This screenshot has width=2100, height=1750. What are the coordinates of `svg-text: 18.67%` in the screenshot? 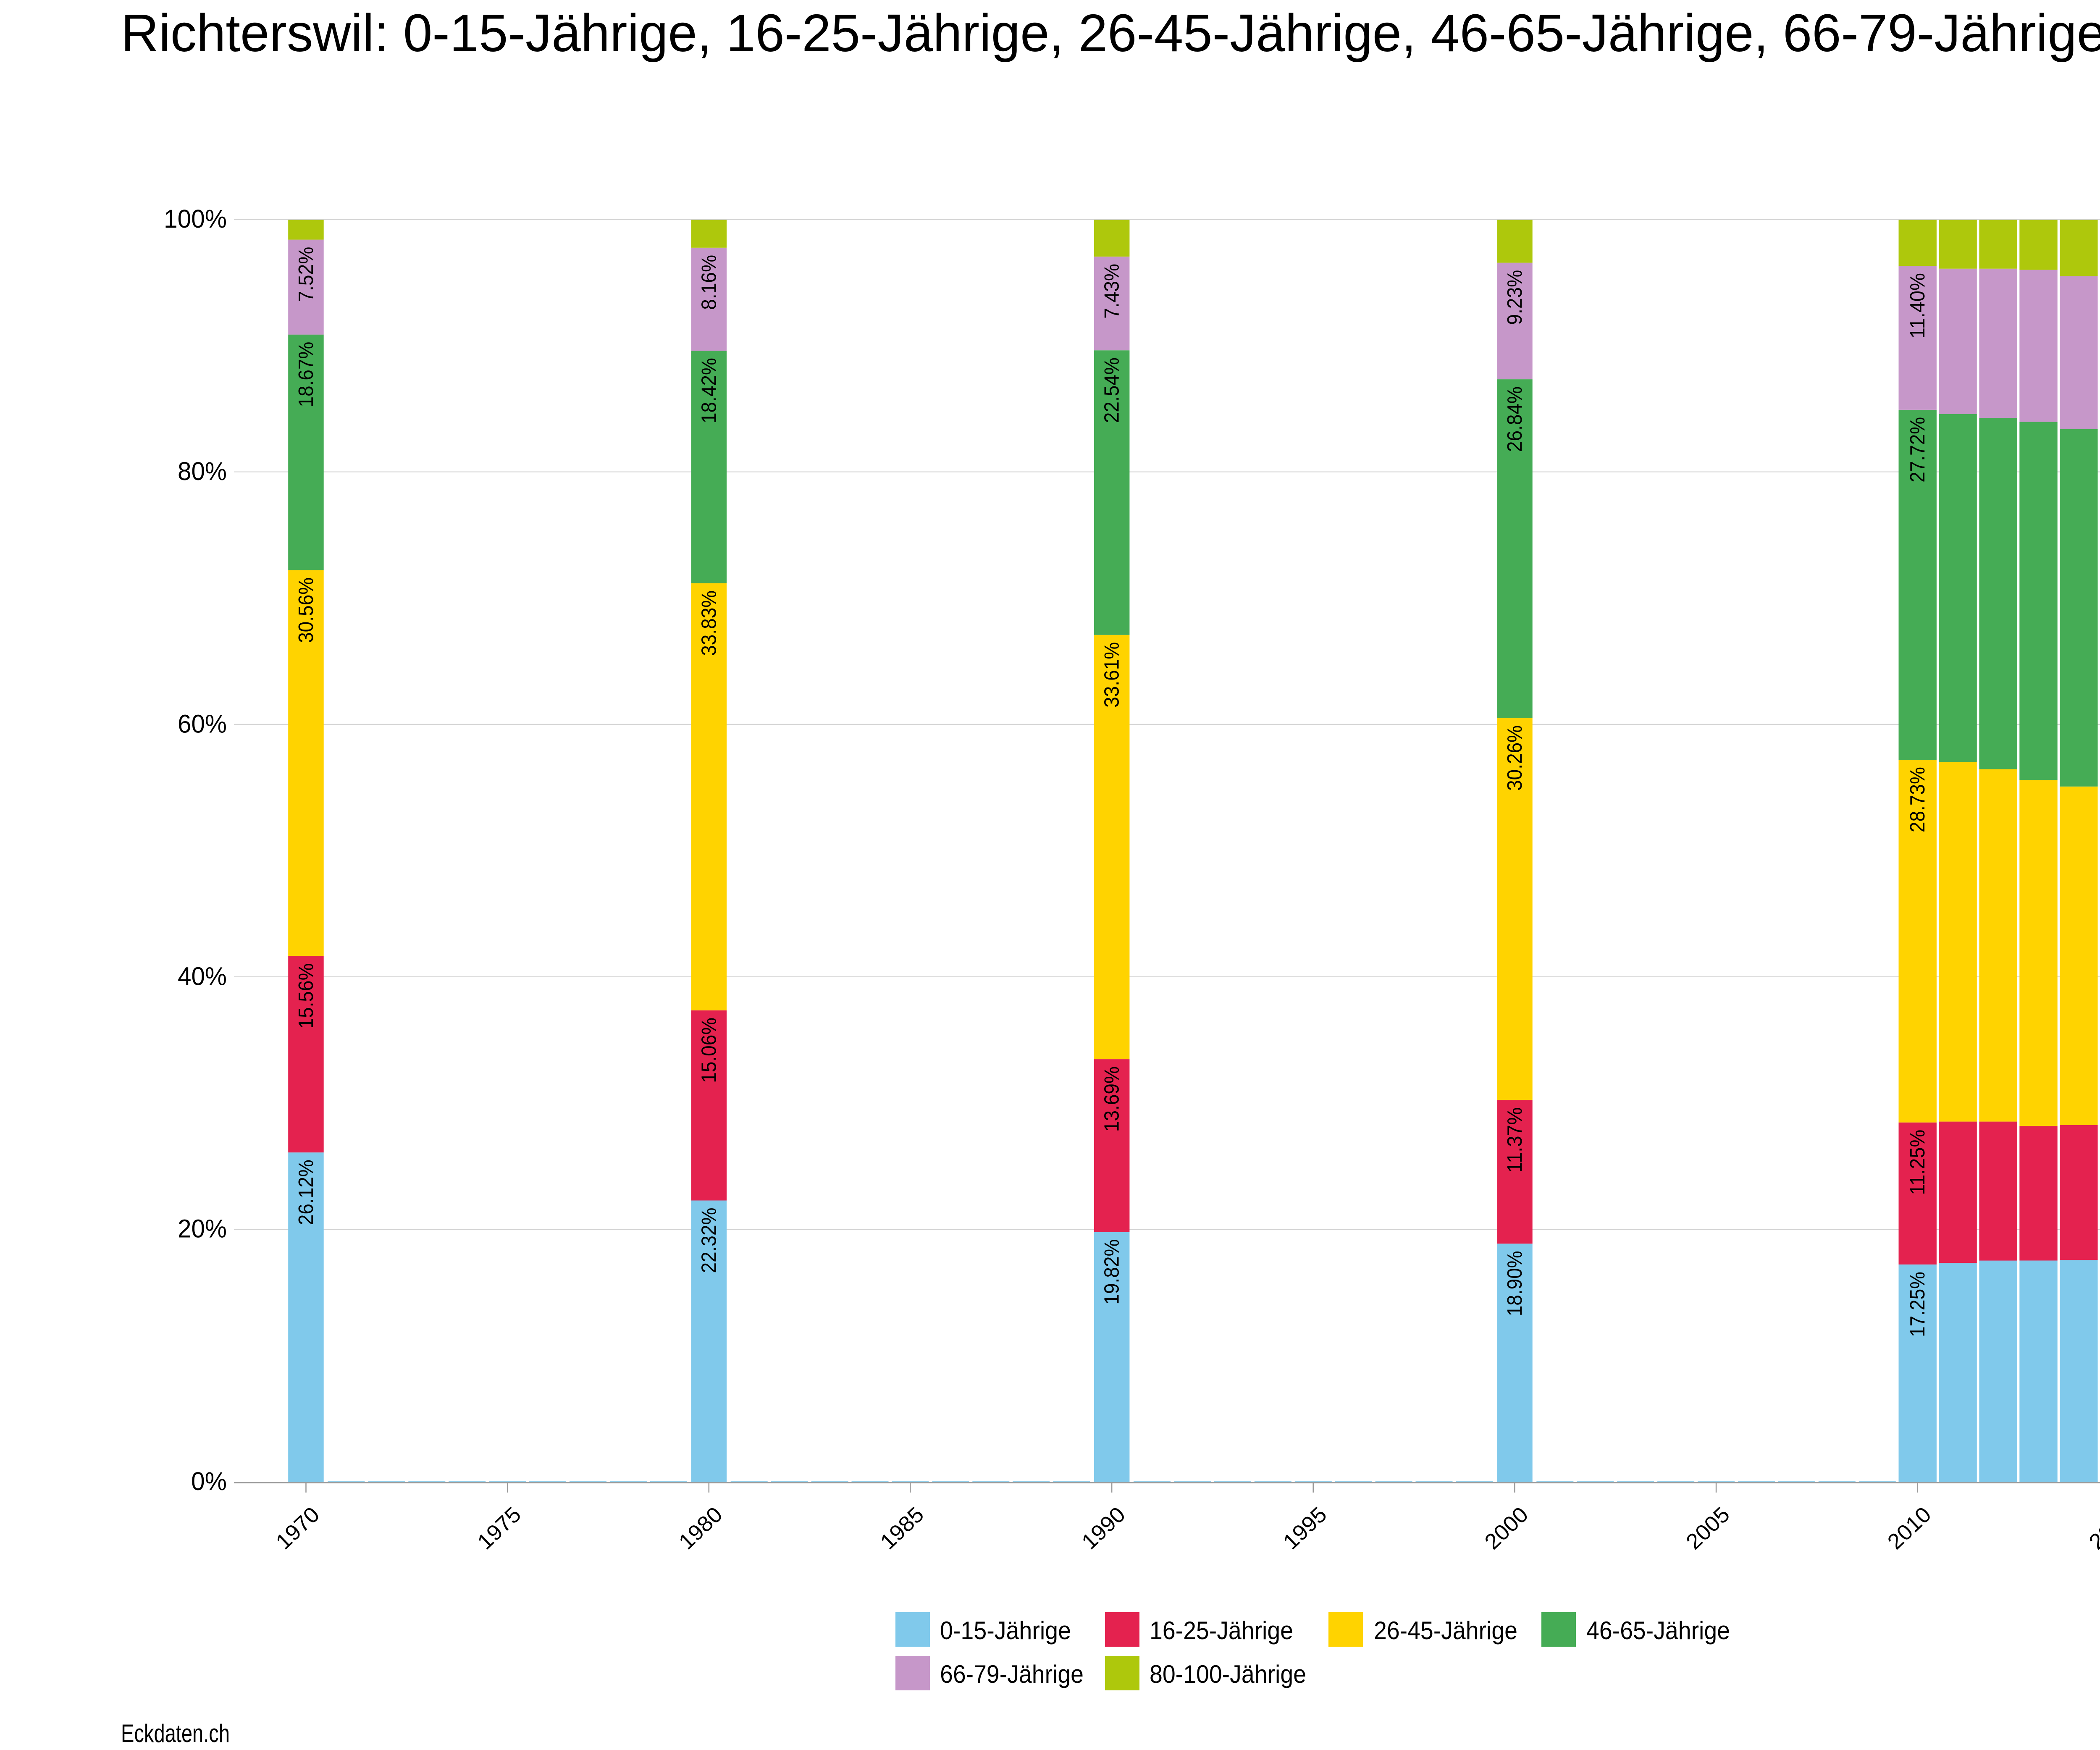 It's located at (306, 374).